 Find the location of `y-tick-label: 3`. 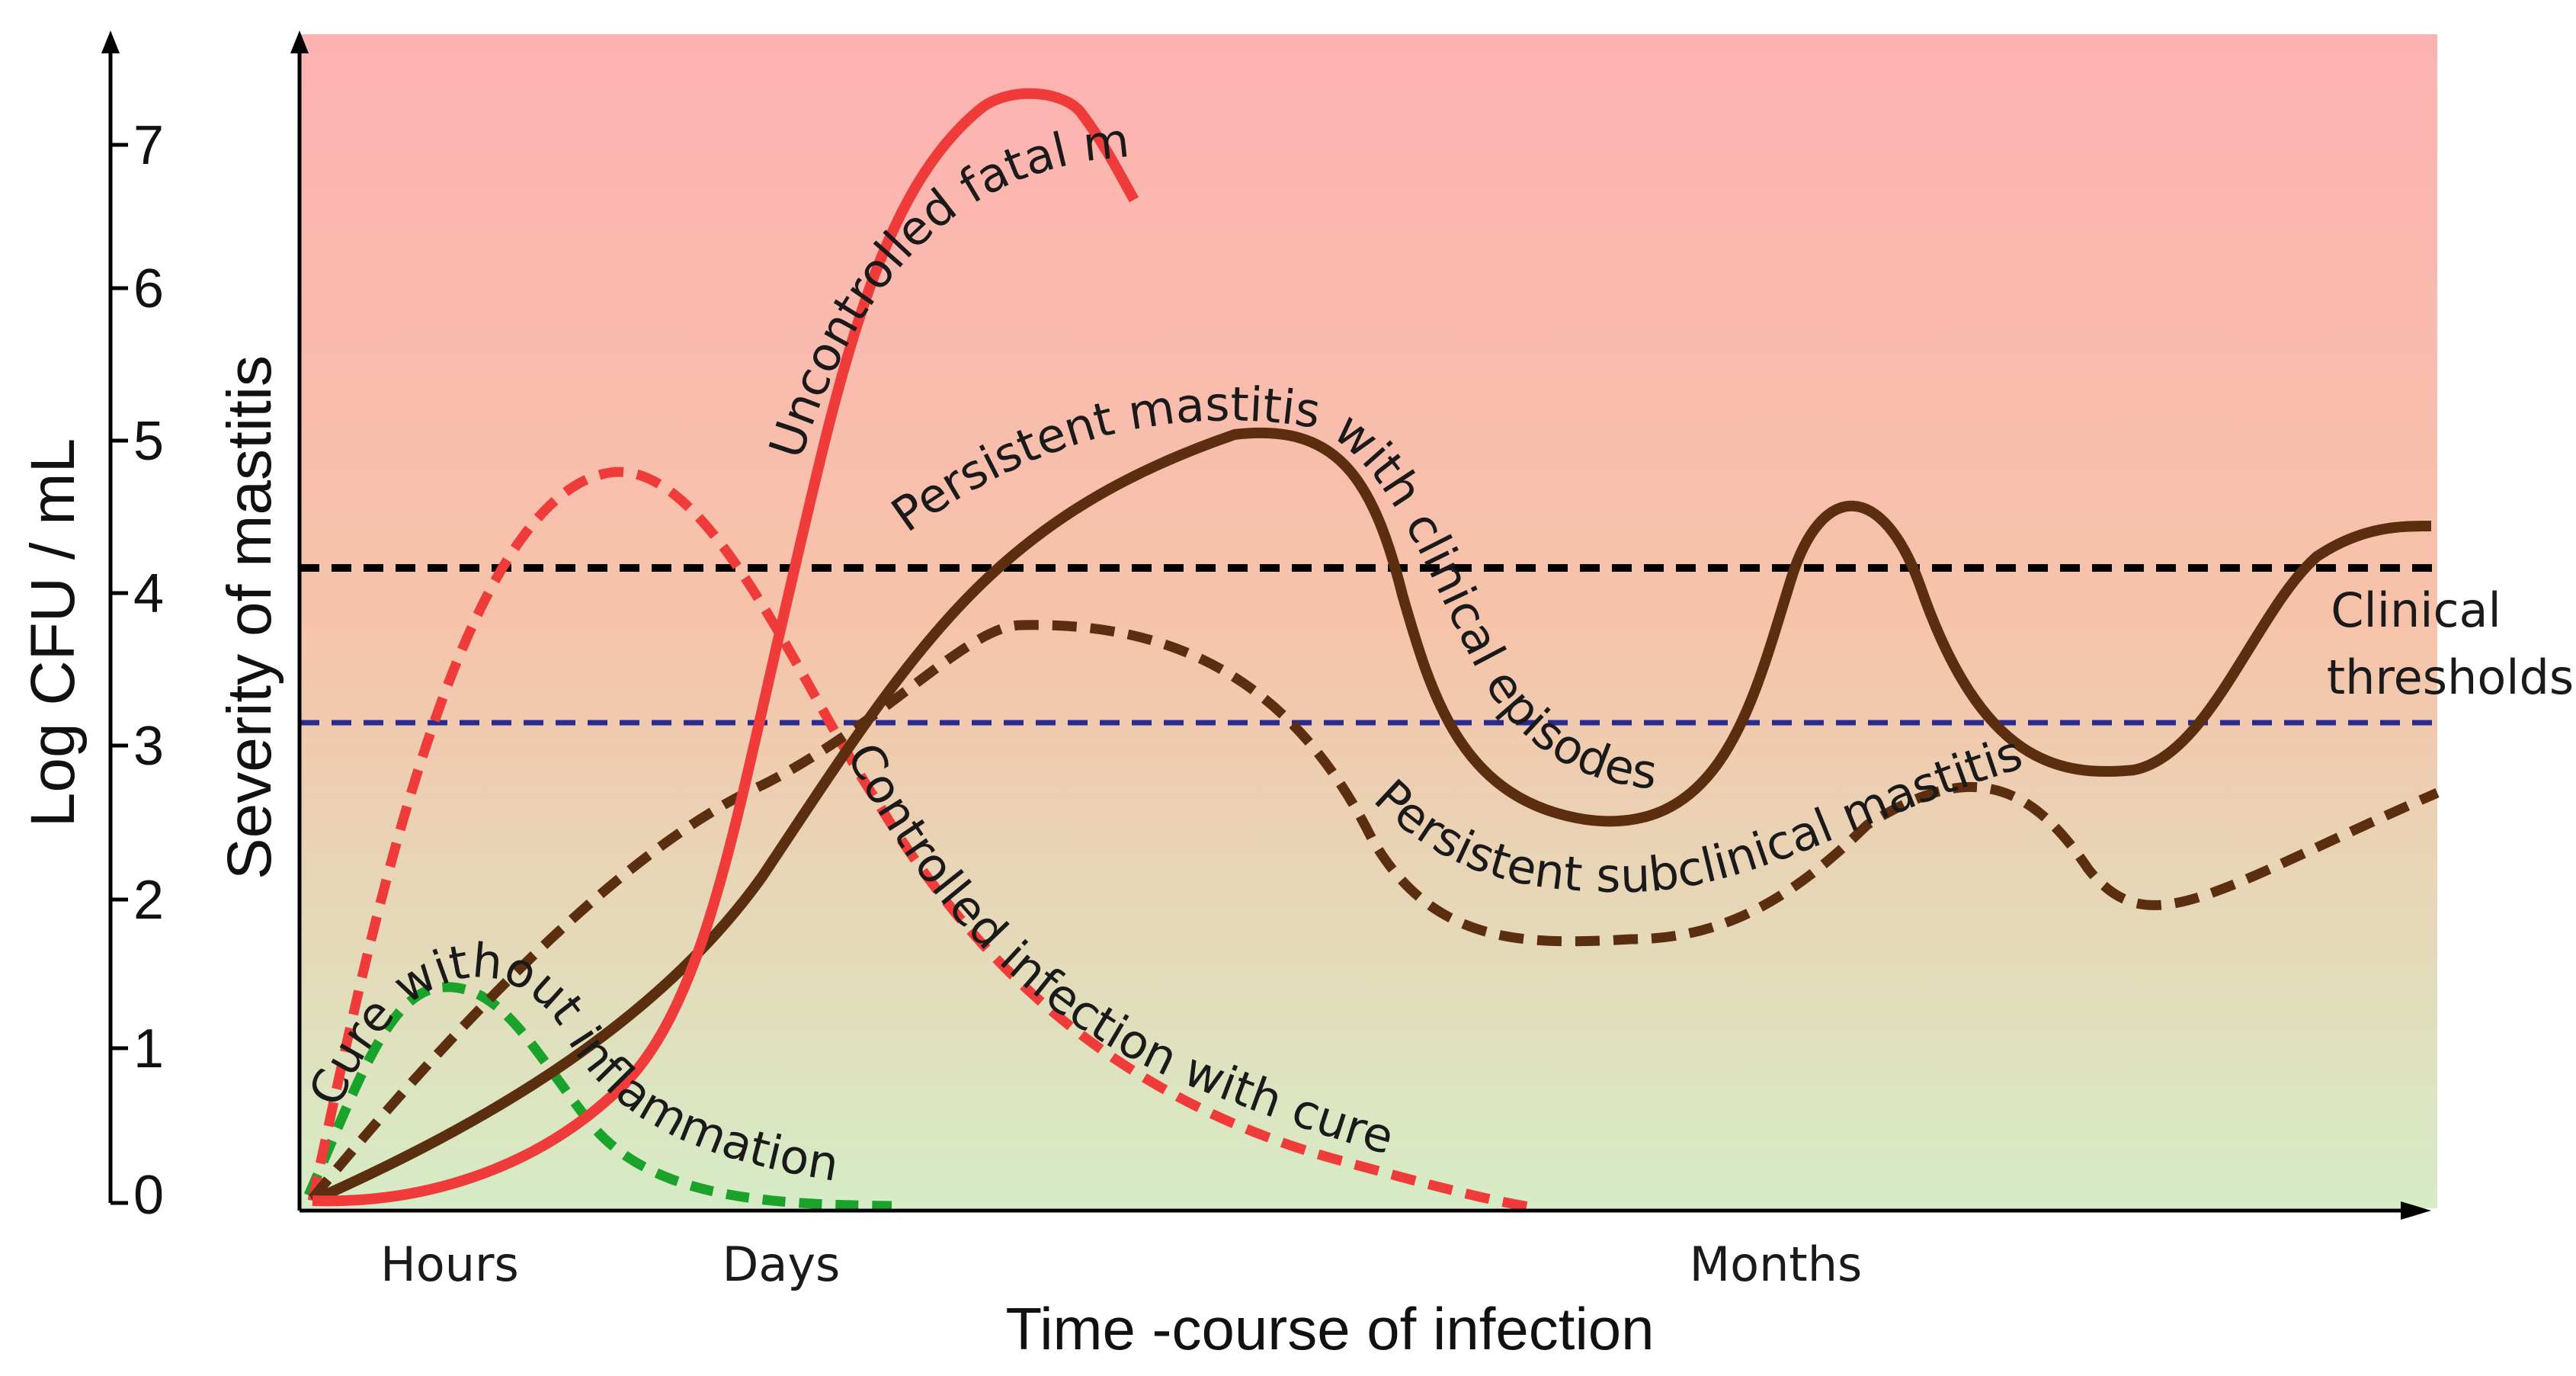

y-tick-label: 3 is located at coordinates (148, 746).